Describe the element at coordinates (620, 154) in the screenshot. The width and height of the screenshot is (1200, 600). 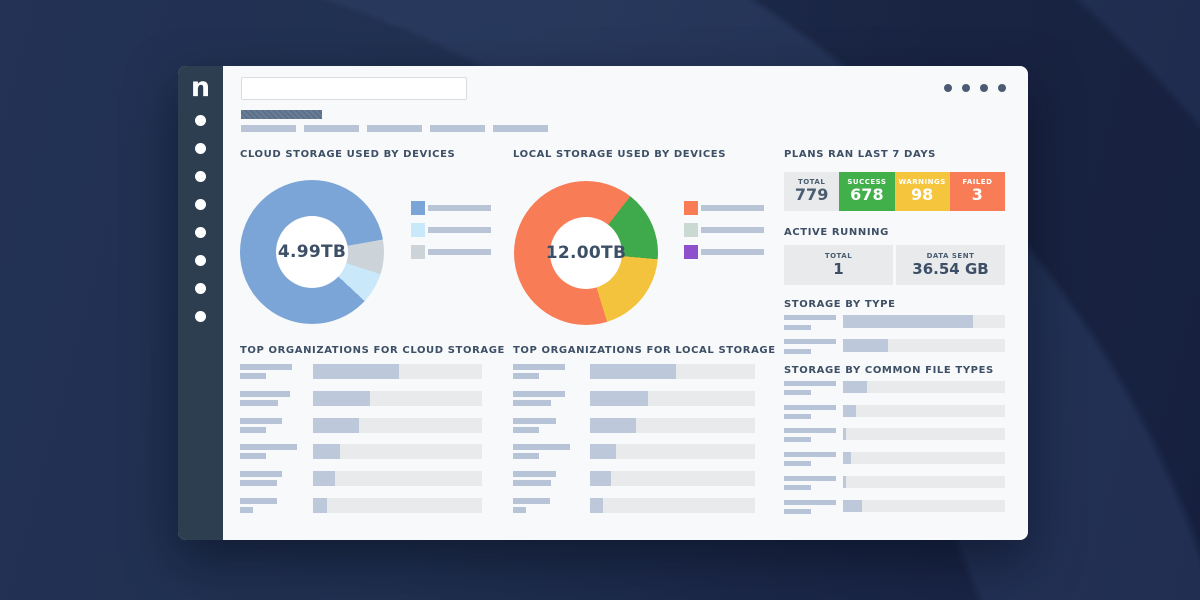
I see `local-storage-title: LOCAL STORAGE USED BY DEVICES` at that location.